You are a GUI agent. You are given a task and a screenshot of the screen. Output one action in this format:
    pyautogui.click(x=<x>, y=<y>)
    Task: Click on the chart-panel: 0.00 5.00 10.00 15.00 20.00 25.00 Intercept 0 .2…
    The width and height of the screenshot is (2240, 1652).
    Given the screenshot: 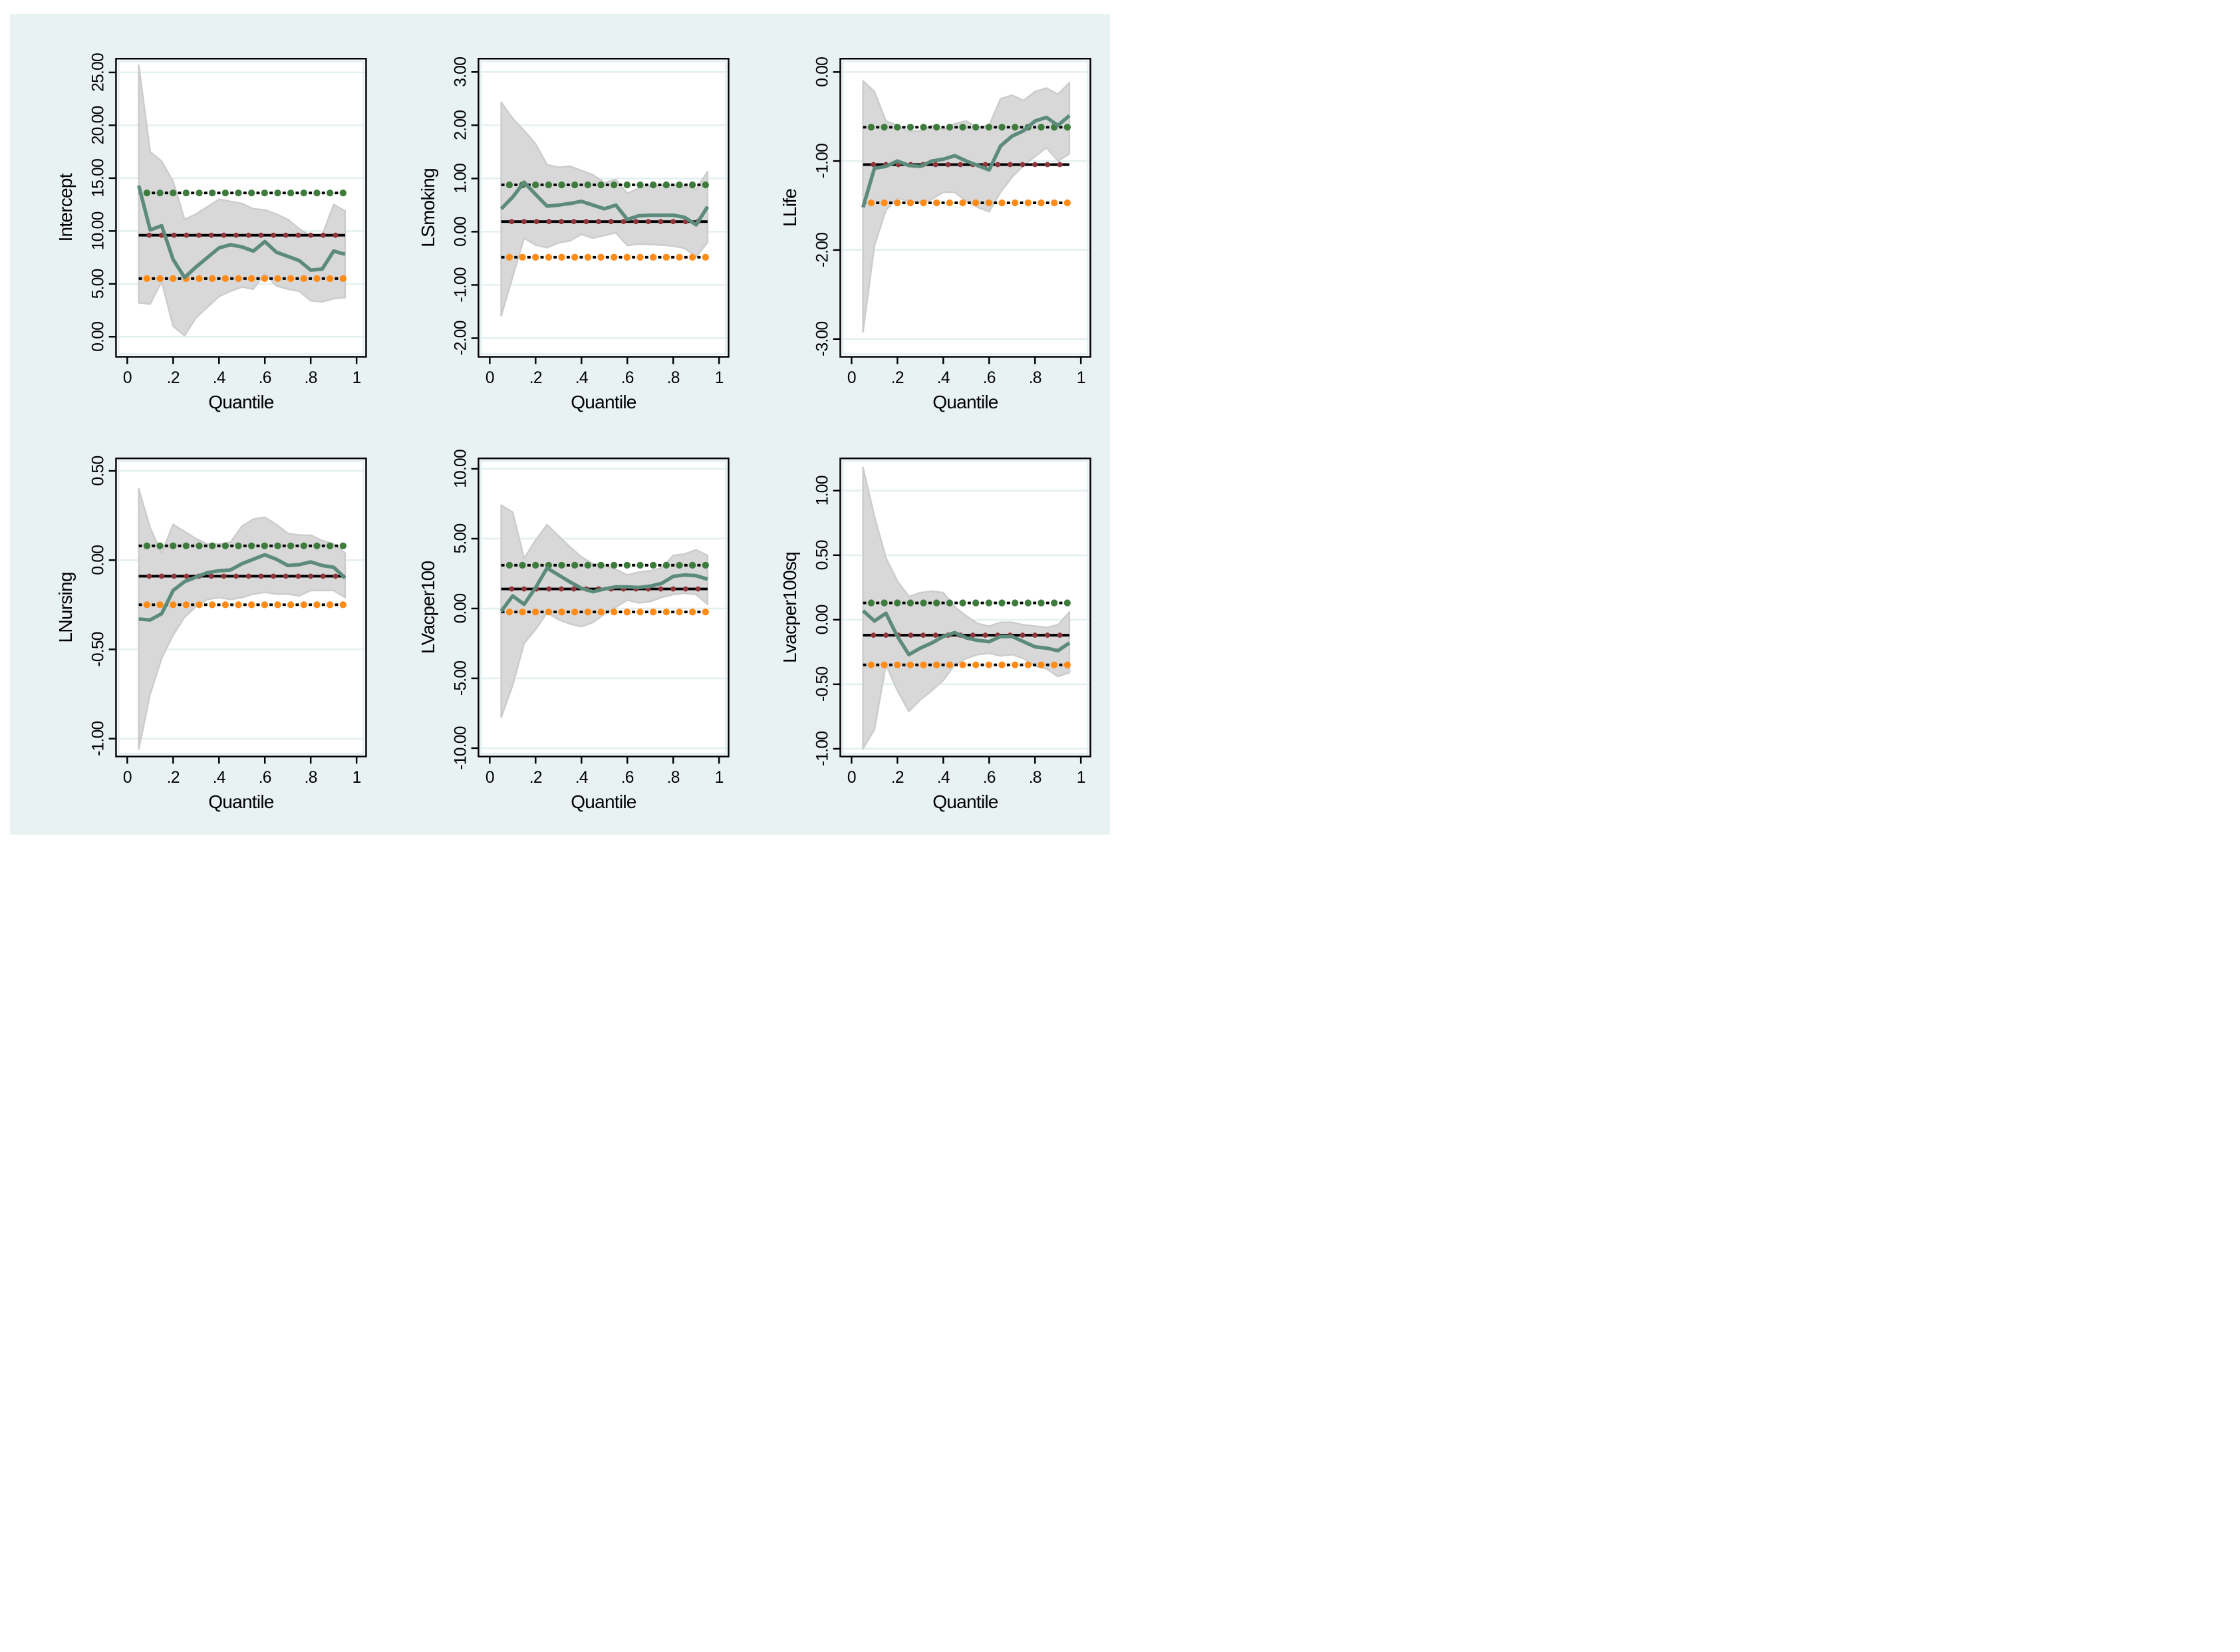 What is the action you would take?
    pyautogui.click(x=198, y=221)
    